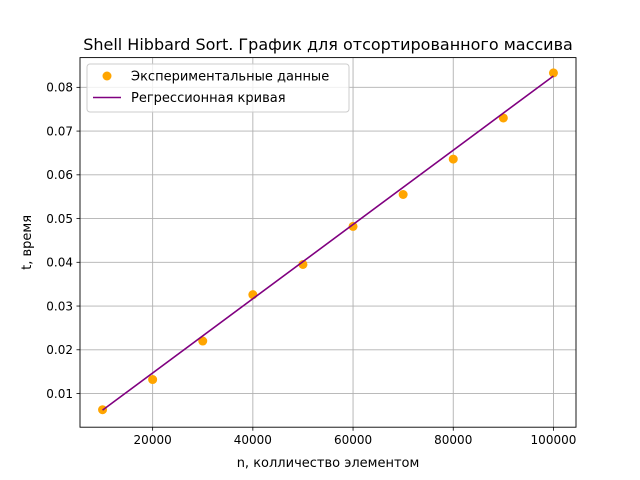  Describe the element at coordinates (59, 350) in the screenshot. I see `y-tick-label: 0.02` at that location.